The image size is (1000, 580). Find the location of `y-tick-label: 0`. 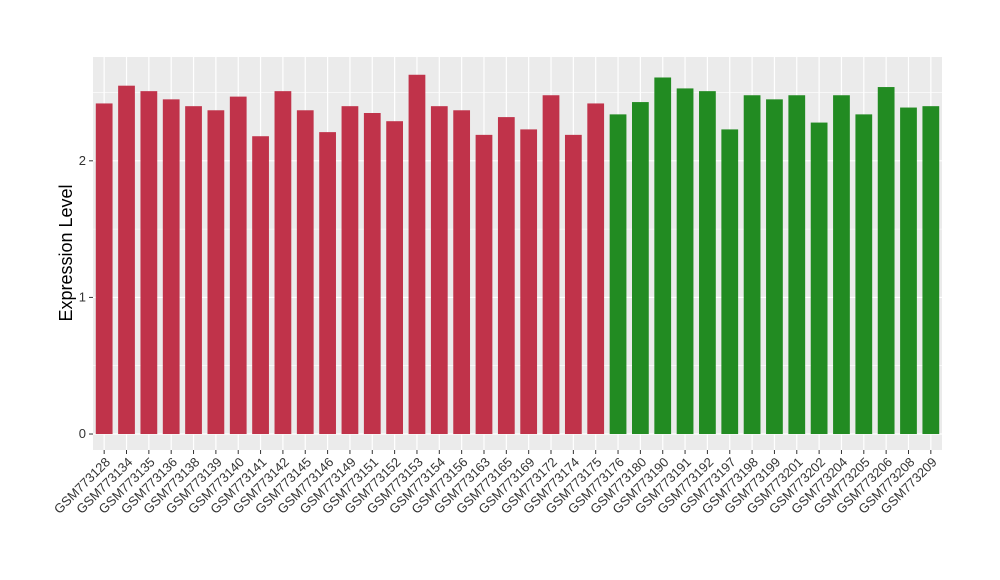

y-tick-label: 0 is located at coordinates (82, 433).